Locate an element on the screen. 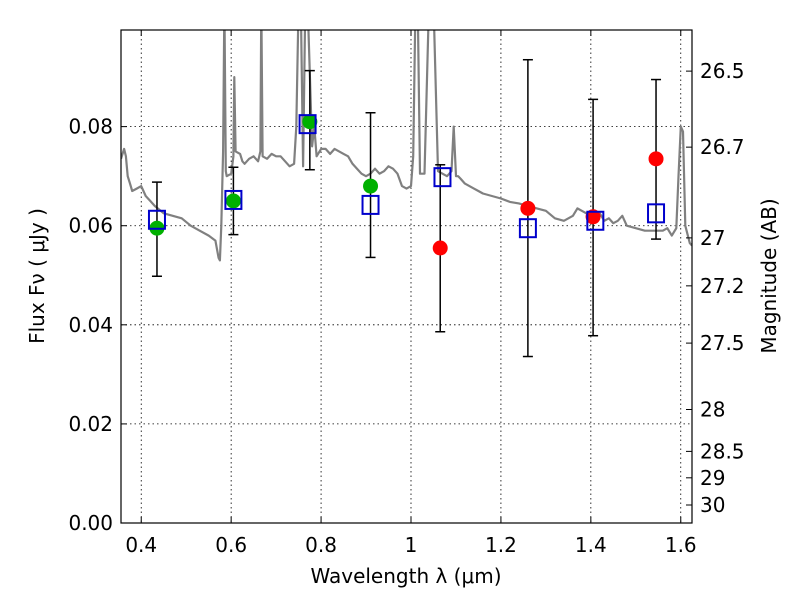 Image resolution: width=800 pixels, height=600 pixels. y2-tick-label: 29 is located at coordinates (712, 478).